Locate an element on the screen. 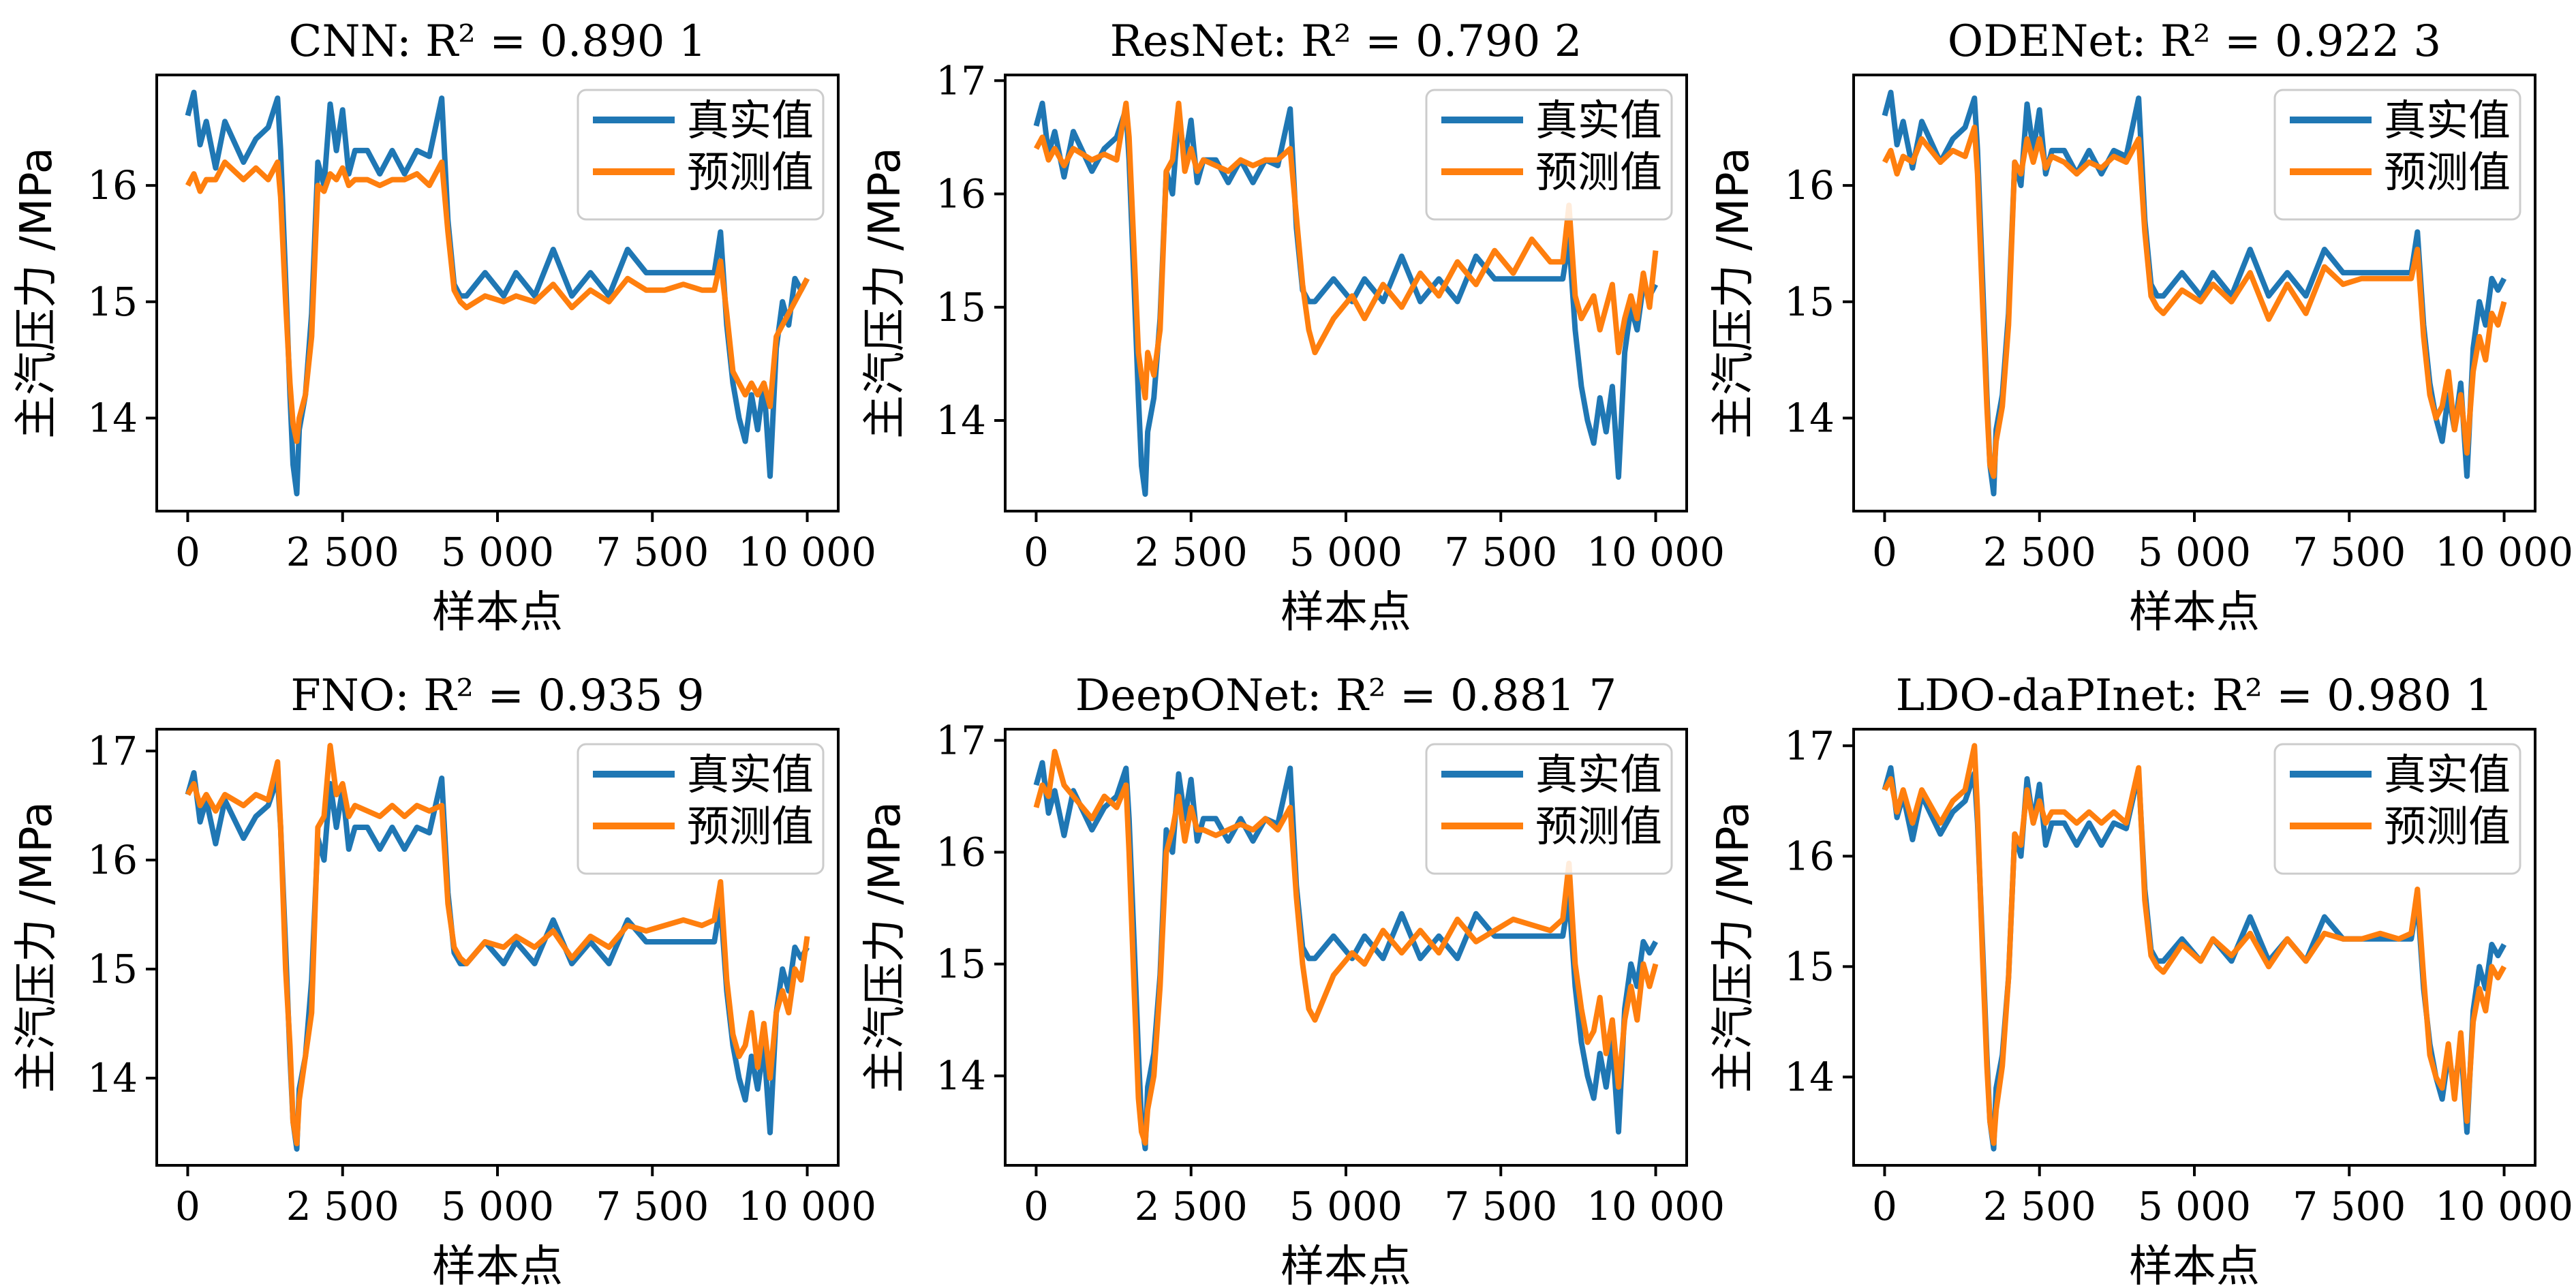  chart-title: CNN: R² = 0.890 1 is located at coordinates (497, 41).